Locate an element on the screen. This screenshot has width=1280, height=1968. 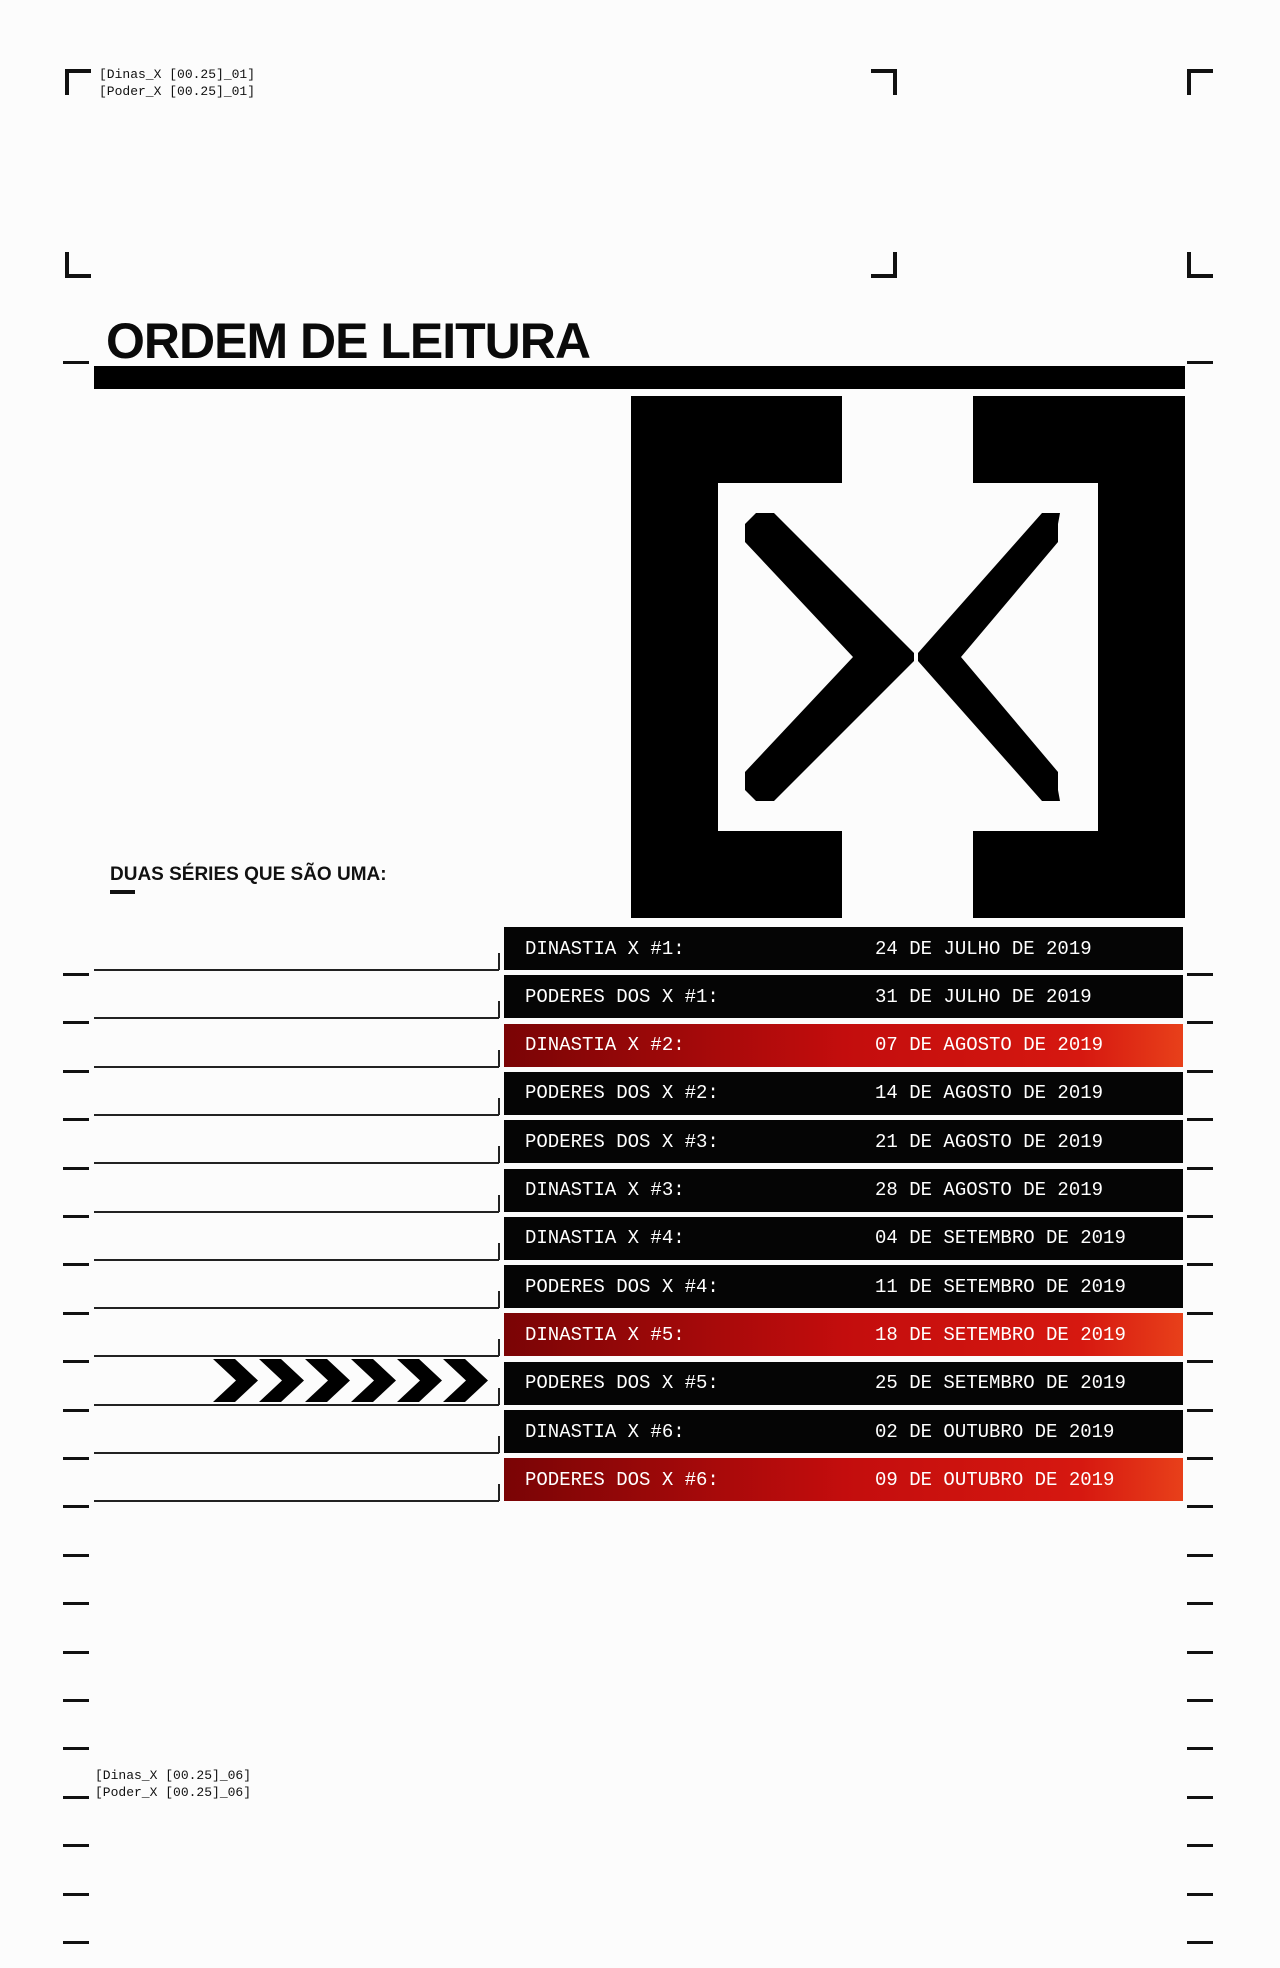
page-title: ORDEM DE LEITURA is located at coordinates (348, 341).